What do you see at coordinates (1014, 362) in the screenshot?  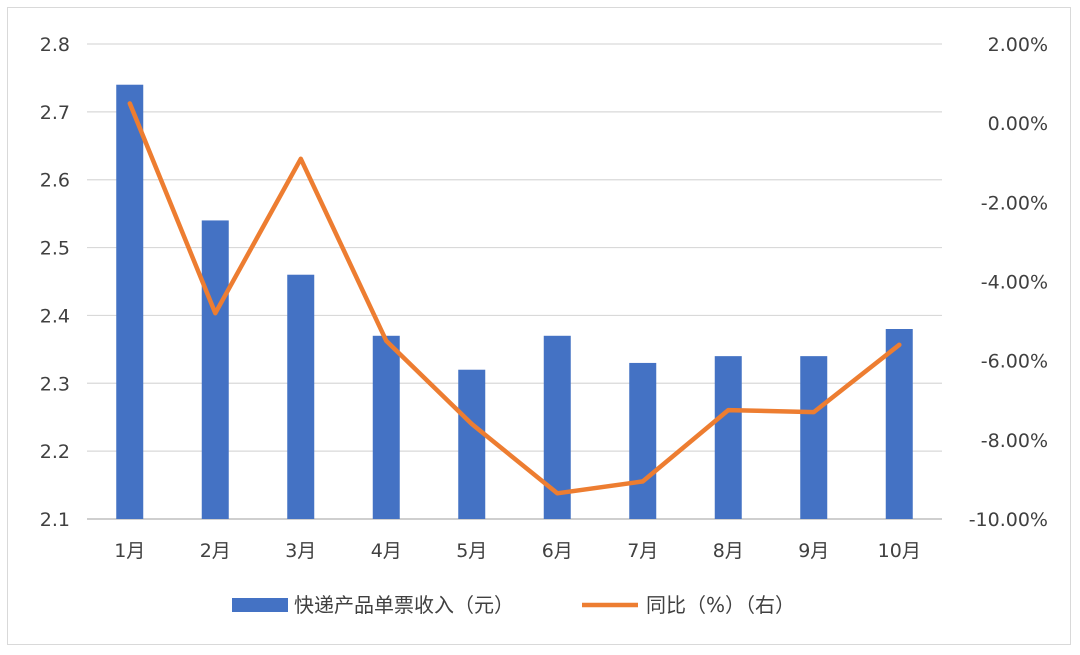 I see `y-right-tick-label: -6.00%` at bounding box center [1014, 362].